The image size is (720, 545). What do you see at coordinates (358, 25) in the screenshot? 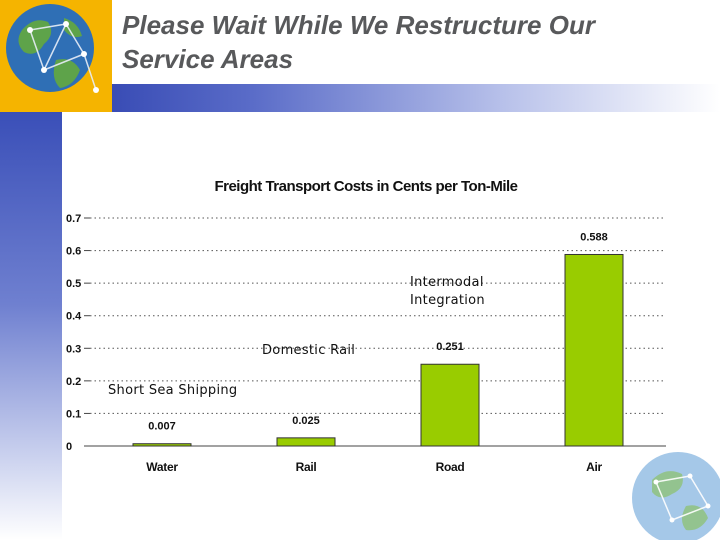
I see `slide-title-line-1: Please Wait While We Restructure Our` at bounding box center [358, 25].